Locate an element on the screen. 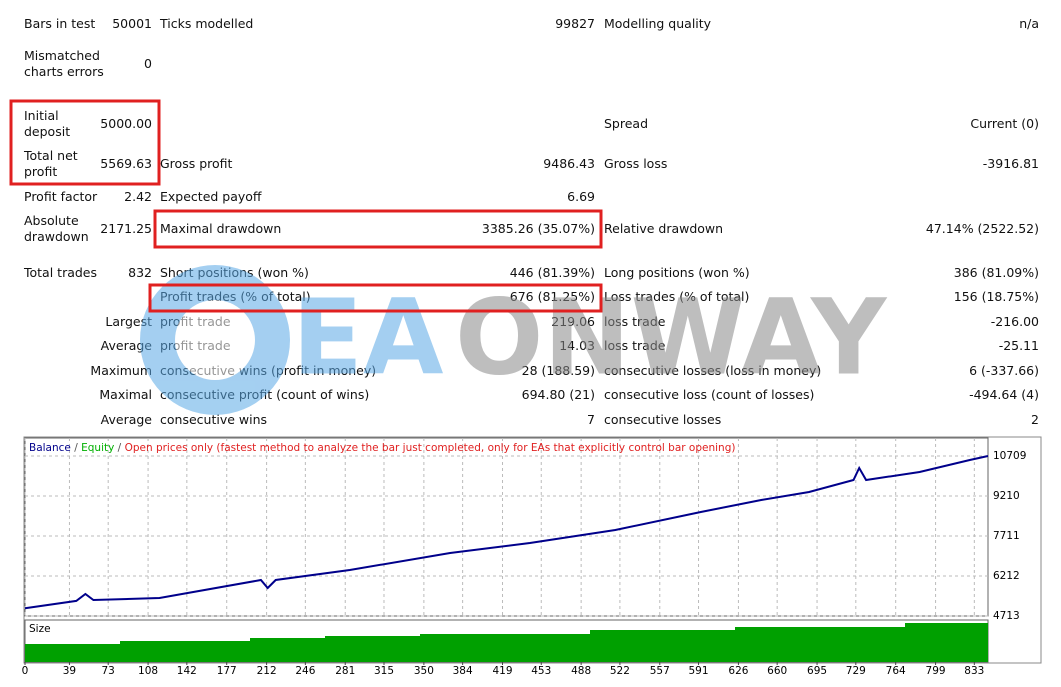  x-tick-label: 384 is located at coordinates (463, 671).